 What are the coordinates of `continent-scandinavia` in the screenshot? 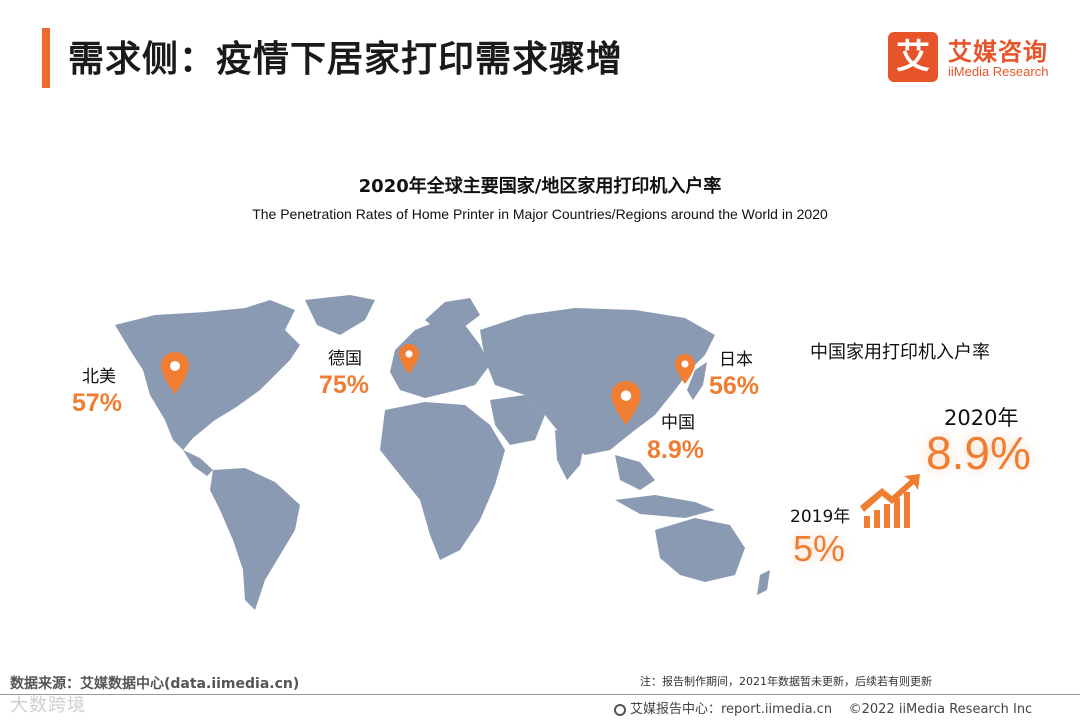 It's located at (452, 315).